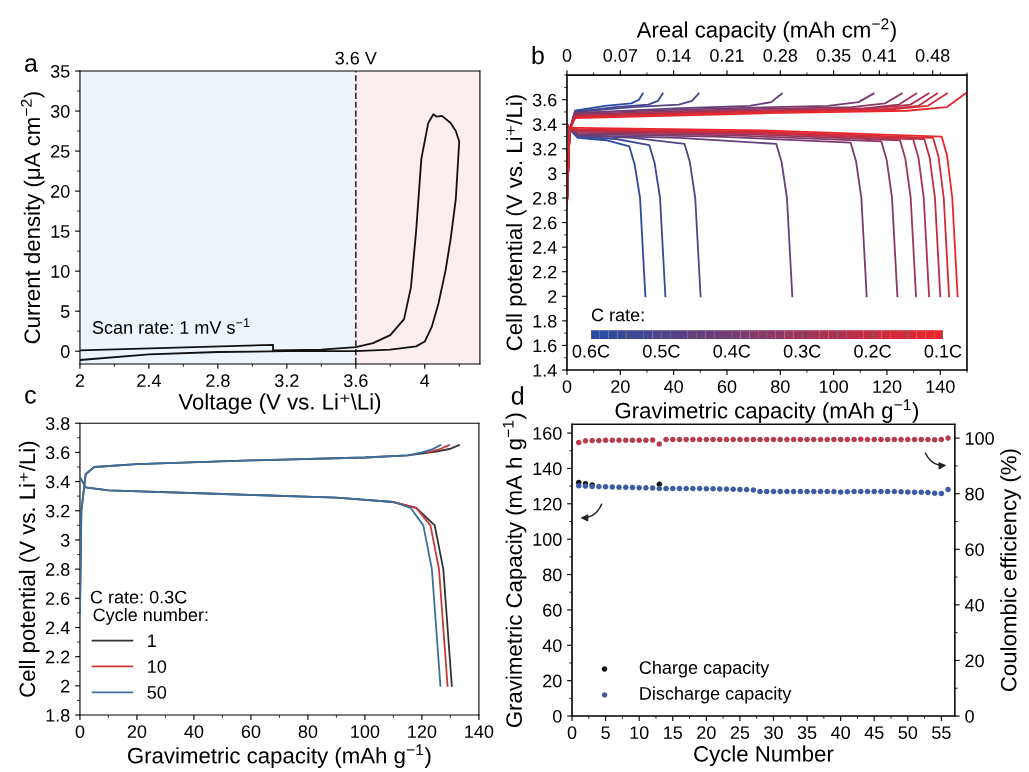  What do you see at coordinates (766, 30) in the screenshot?
I see `x2-axis-title: Areal capacity (mAh cm$^{−2}$)` at bounding box center [766, 30].